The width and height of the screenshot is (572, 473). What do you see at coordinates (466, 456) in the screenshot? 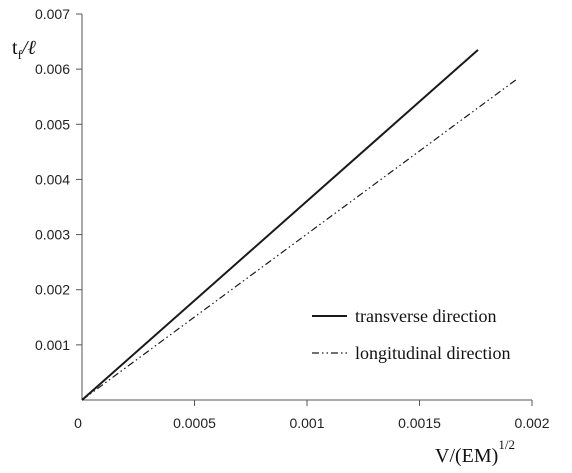
I see `x-axis-label-base: V/(EM)` at bounding box center [466, 456].